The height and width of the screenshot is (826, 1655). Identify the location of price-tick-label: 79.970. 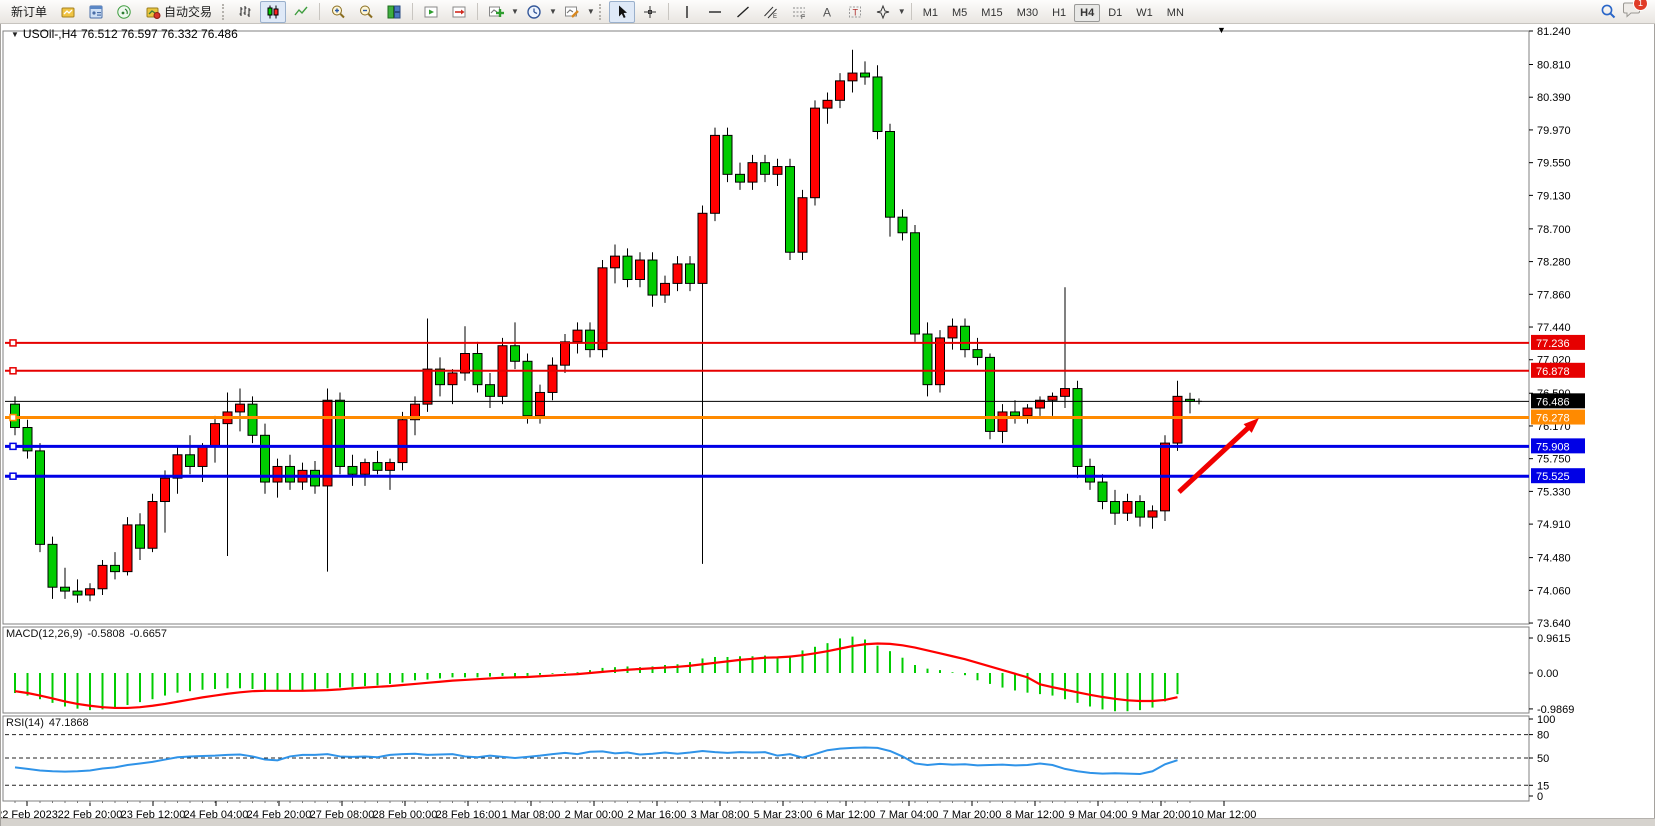
(1554, 131).